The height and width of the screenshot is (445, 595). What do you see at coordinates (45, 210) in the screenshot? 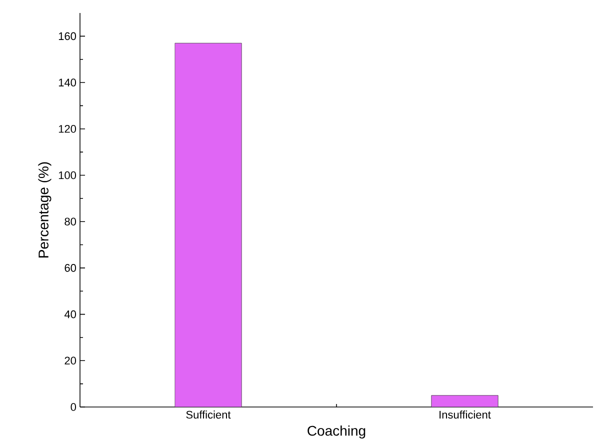
I see `y-axis-title: Percentage (%)` at bounding box center [45, 210].